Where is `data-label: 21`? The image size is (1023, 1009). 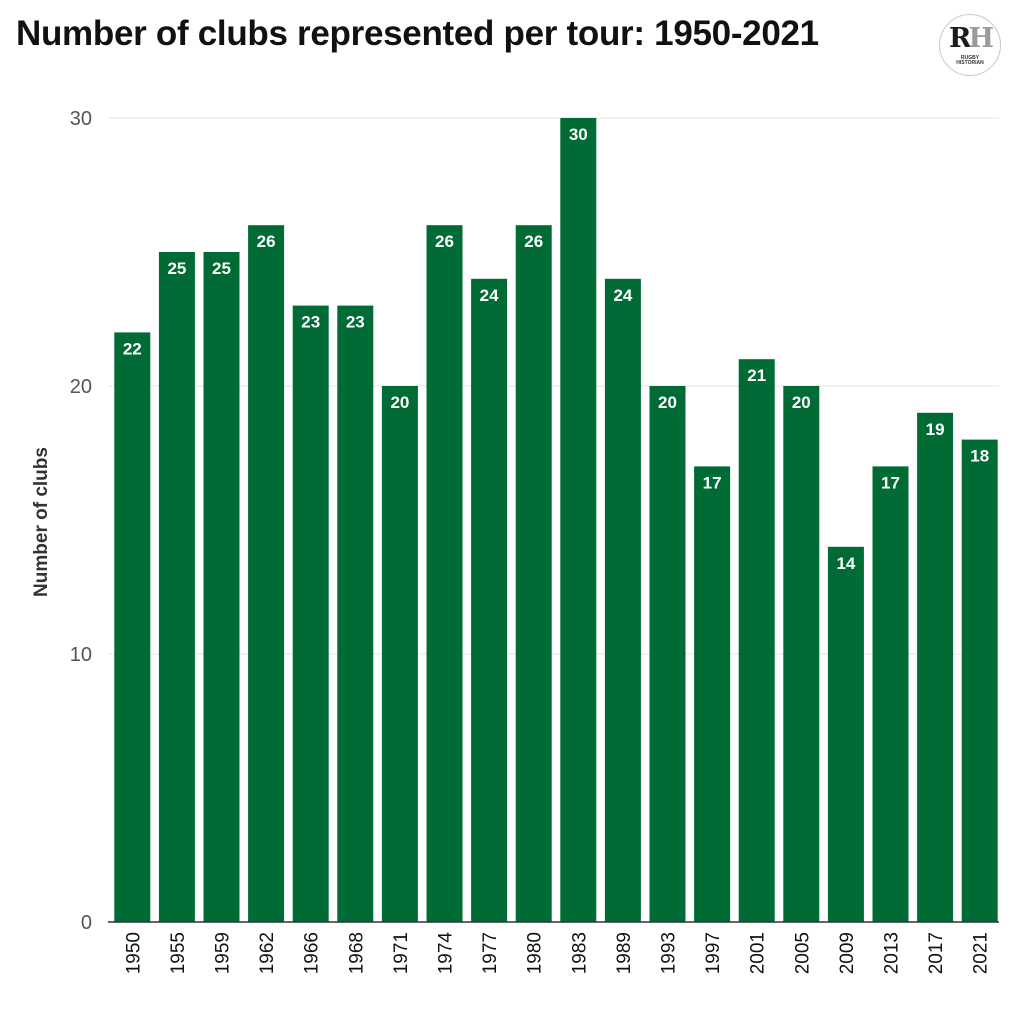
data-label: 21 is located at coordinates (756, 375).